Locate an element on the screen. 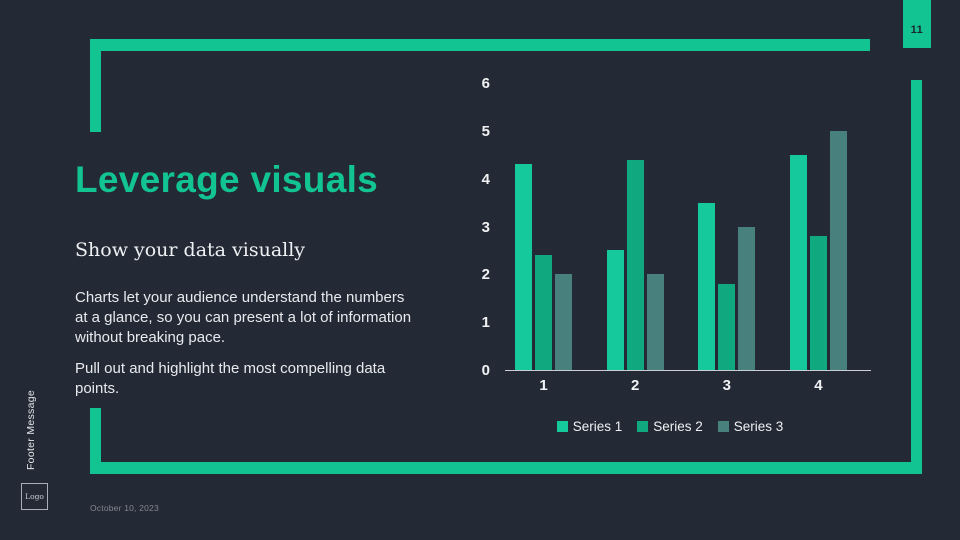 Image resolution: width=960 pixels, height=540 pixels. frame-right-bar is located at coordinates (916, 277).